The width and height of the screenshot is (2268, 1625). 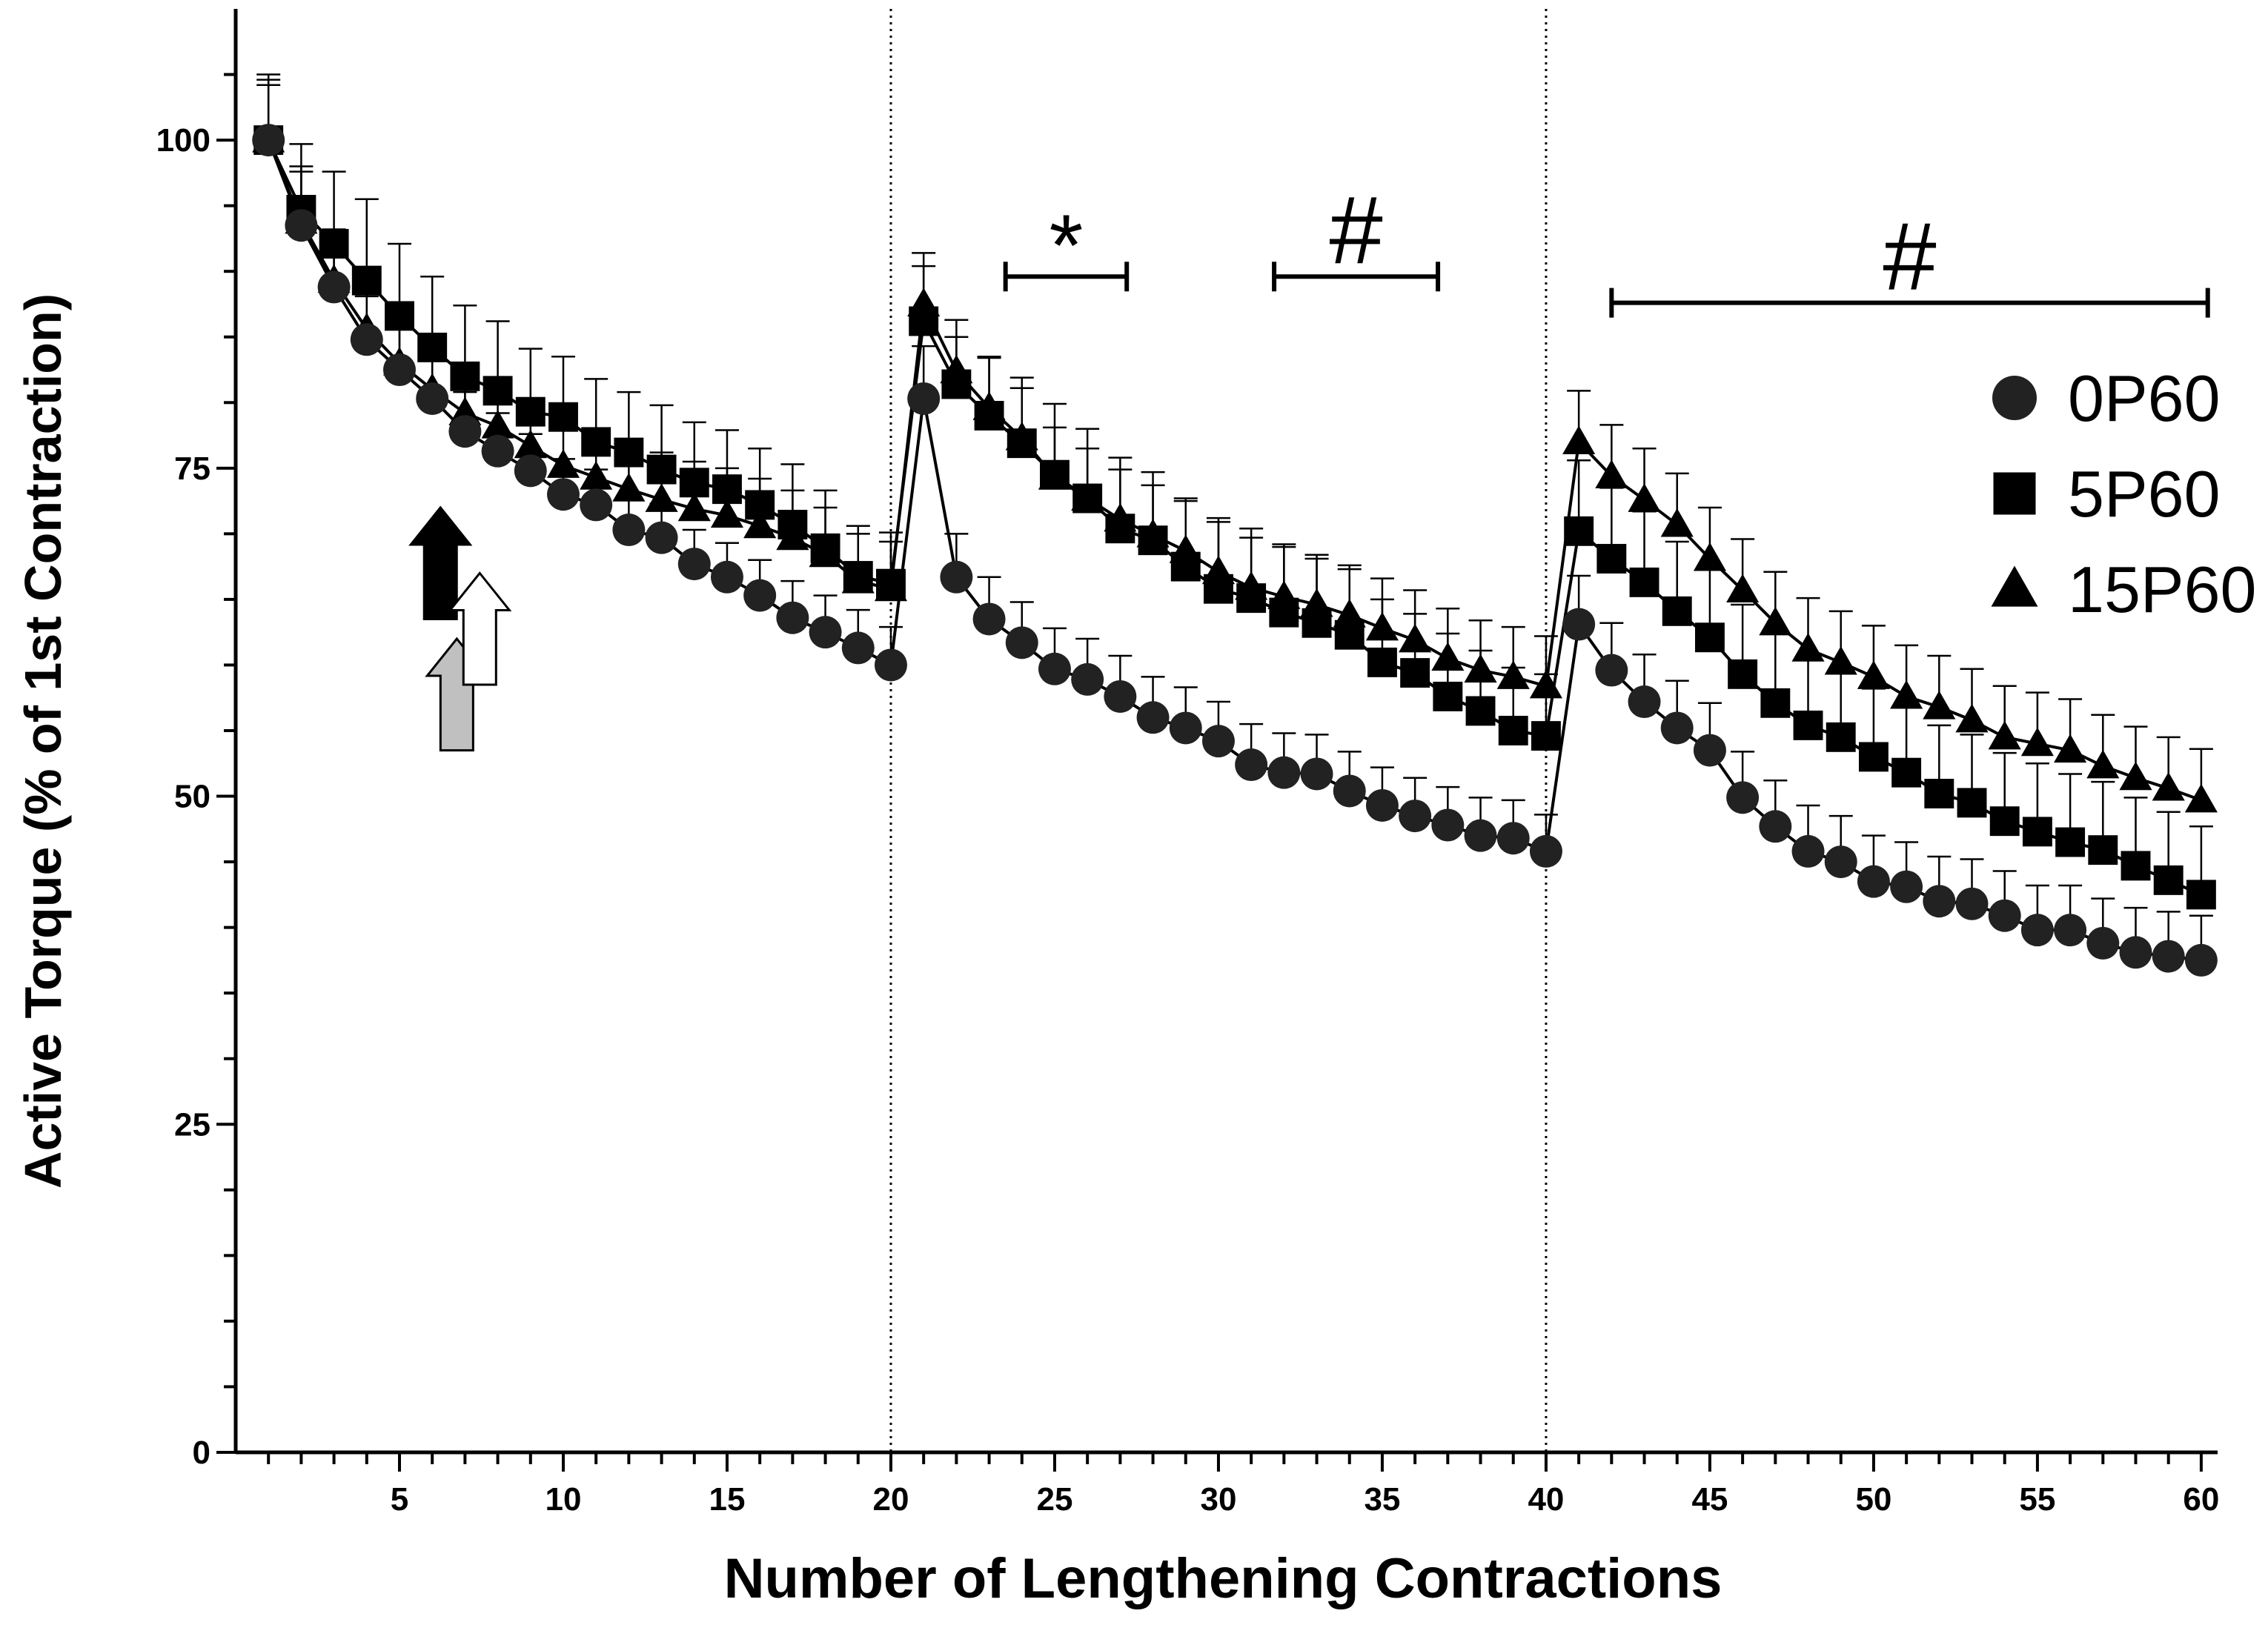 What do you see at coordinates (2037, 1499) in the screenshot?
I see `x-tick-label-55: 55` at bounding box center [2037, 1499].